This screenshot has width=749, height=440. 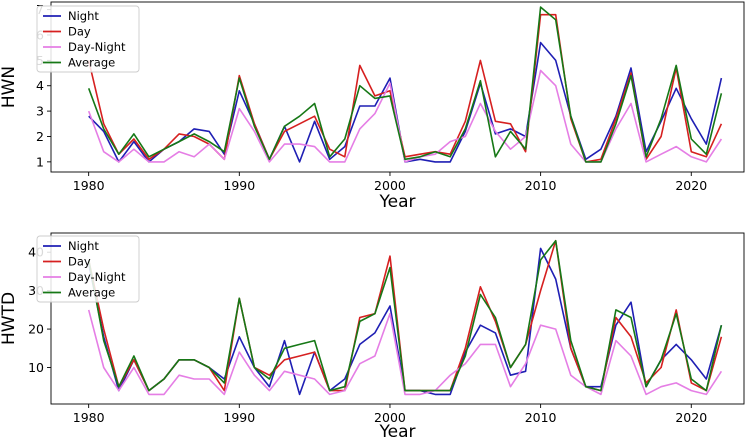 What do you see at coordinates (40, 136) in the screenshot?
I see `chart-hwn-ytick-label-2: 2` at bounding box center [40, 136].